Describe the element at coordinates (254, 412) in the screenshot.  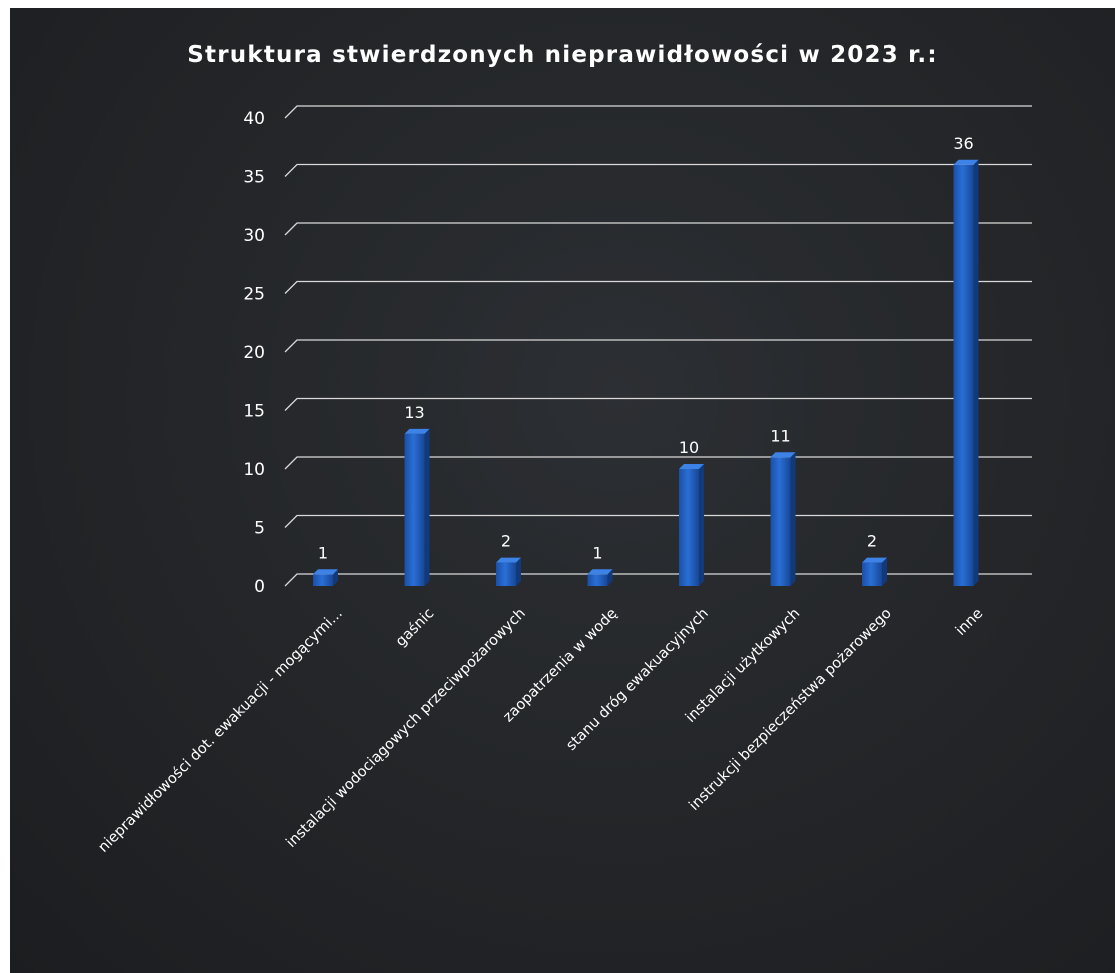
I see `y-tick-label: 15` at that location.